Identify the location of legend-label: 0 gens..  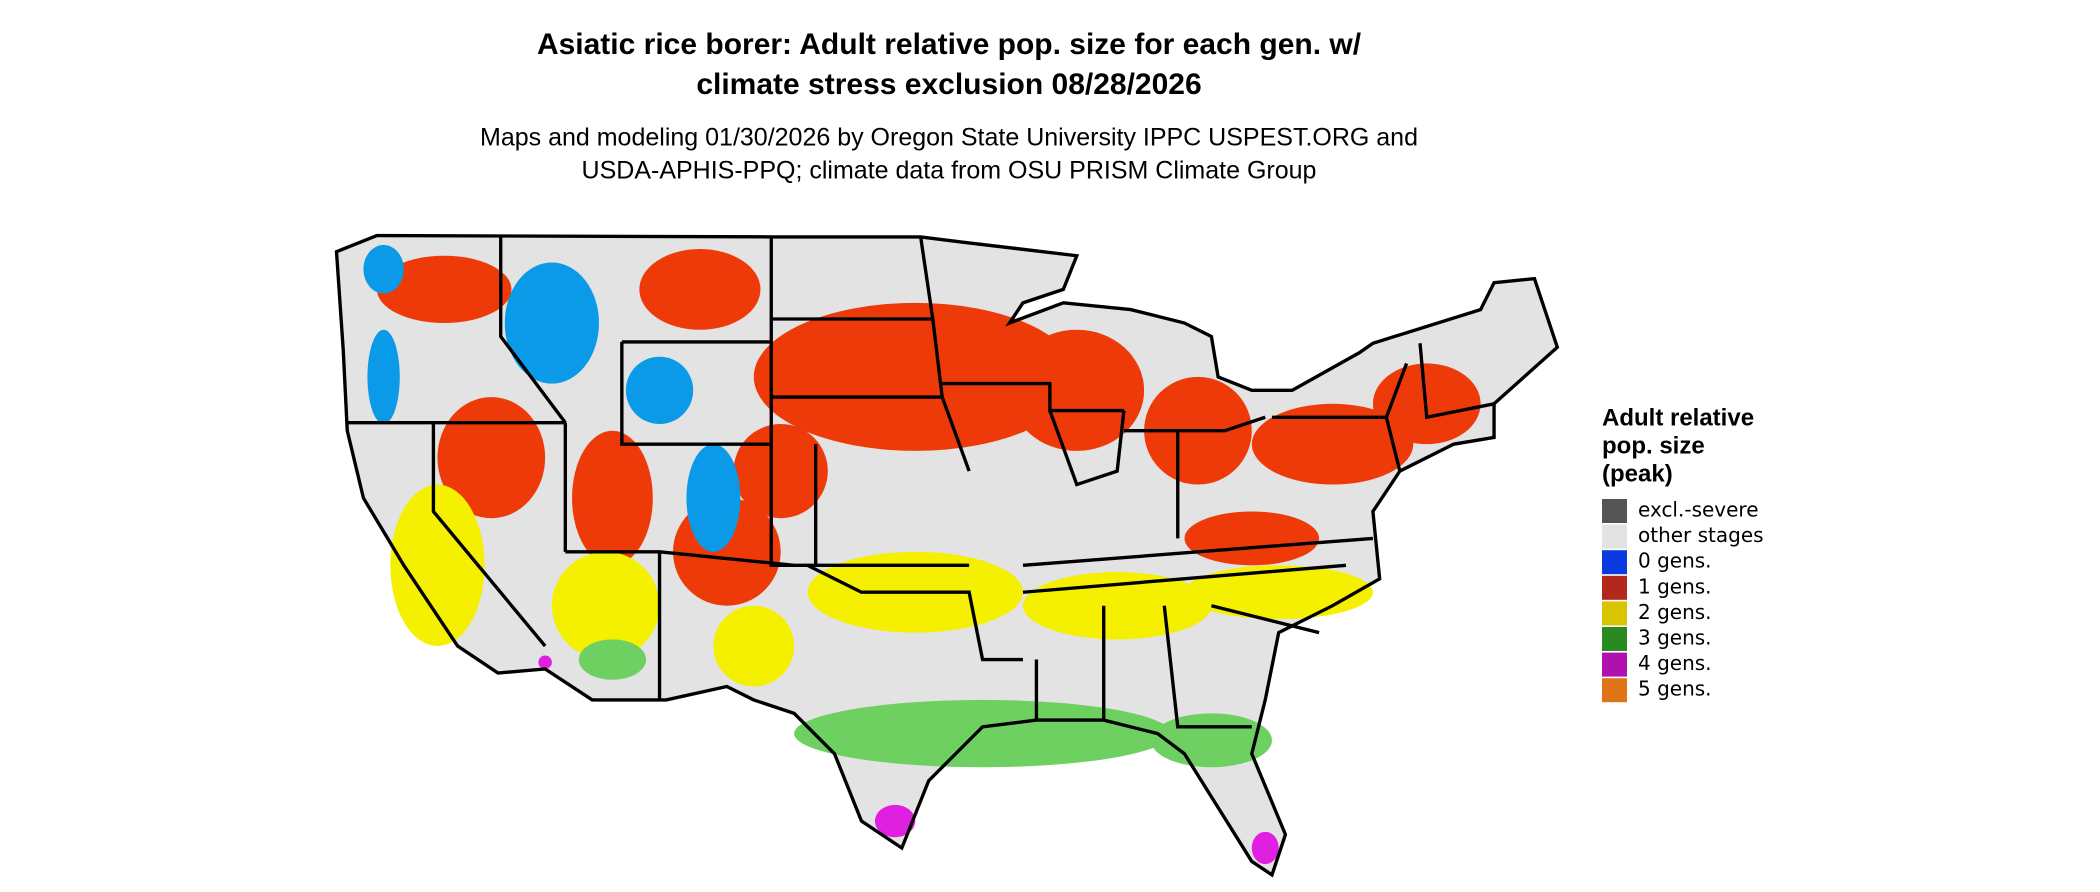
(1675, 561).